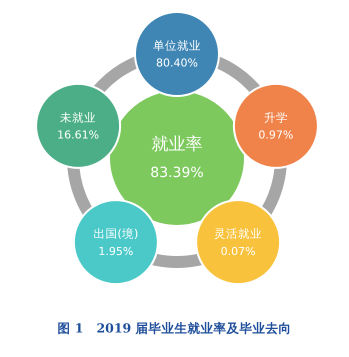  Describe the element at coordinates (238, 233) in the screenshot. I see `category-label: 灵活就业` at that location.